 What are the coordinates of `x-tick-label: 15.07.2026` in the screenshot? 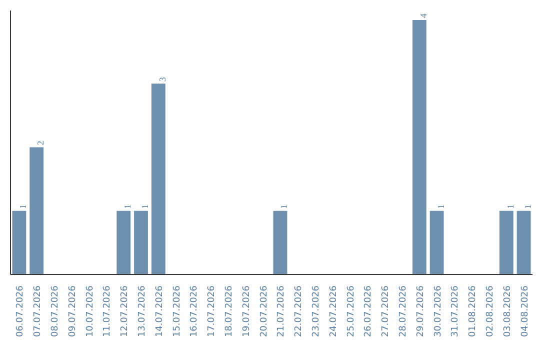 It's located at (177, 311).